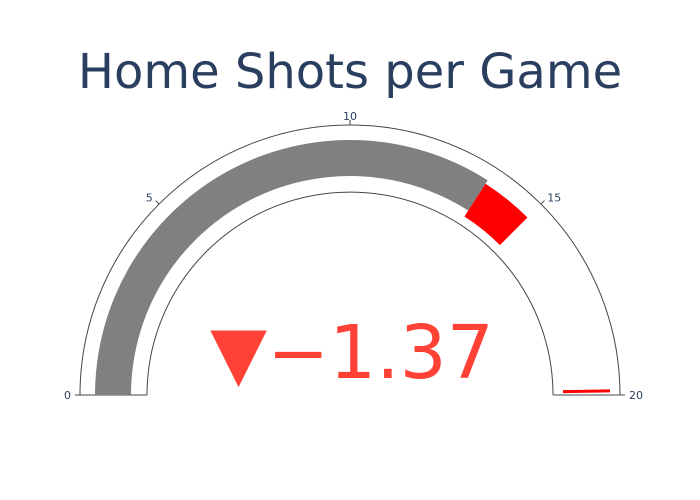 The image size is (700, 500). Describe the element at coordinates (149, 198) in the screenshot. I see `gauge-tick-label: 5` at that location.